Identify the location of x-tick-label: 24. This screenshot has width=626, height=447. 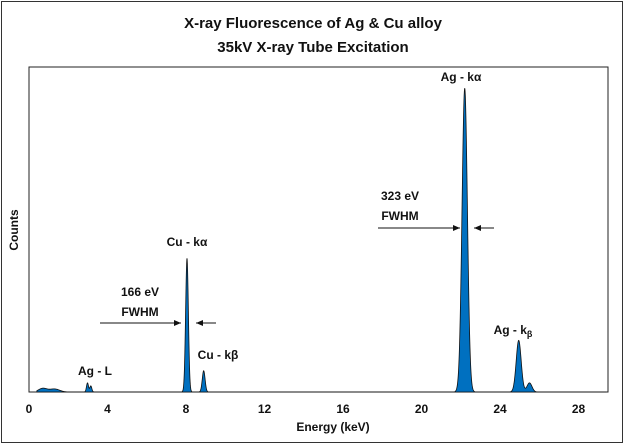
(500, 409).